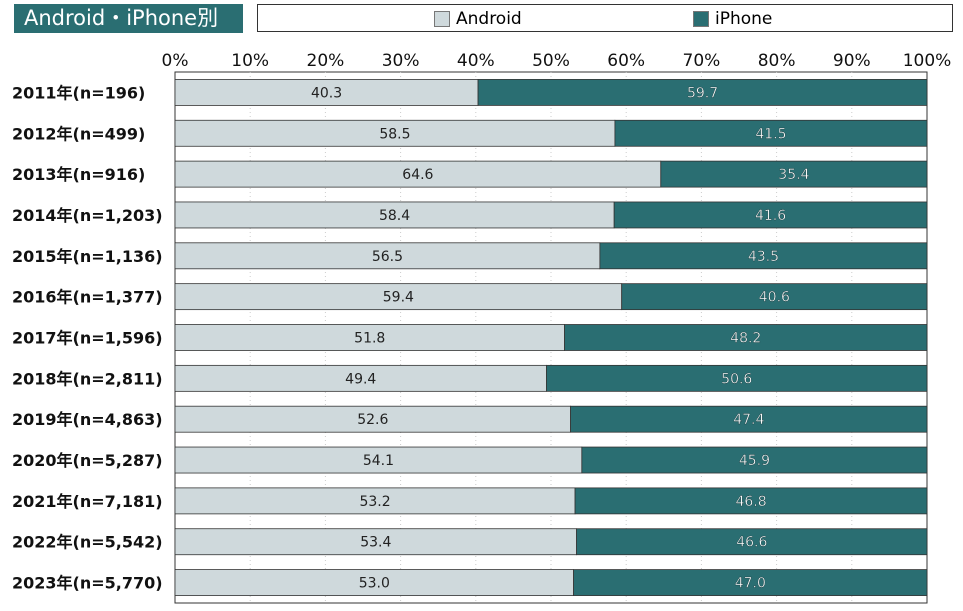 The height and width of the screenshot is (611, 963). I want to click on legend-item-android: Android, so click(478, 19).